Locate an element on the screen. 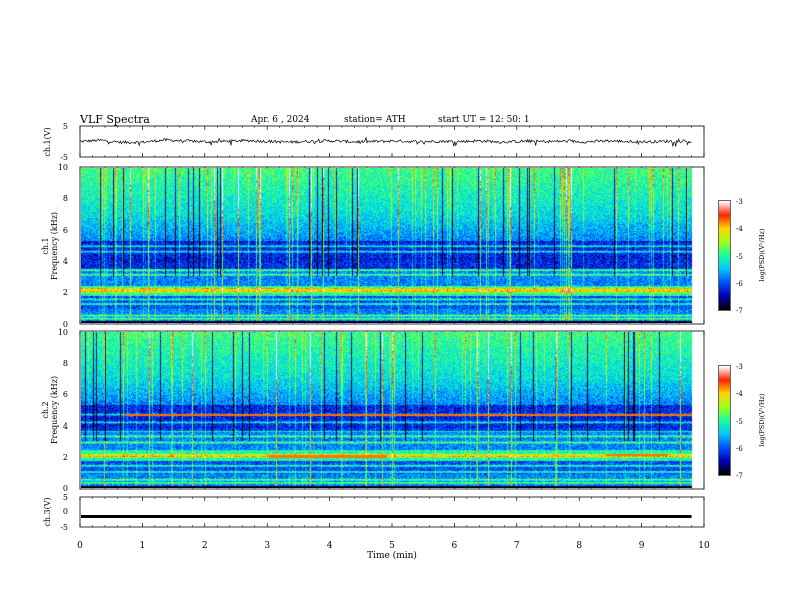 The width and height of the screenshot is (792, 612). ch1-cbar-tick-m5: -5 is located at coordinates (739, 257).